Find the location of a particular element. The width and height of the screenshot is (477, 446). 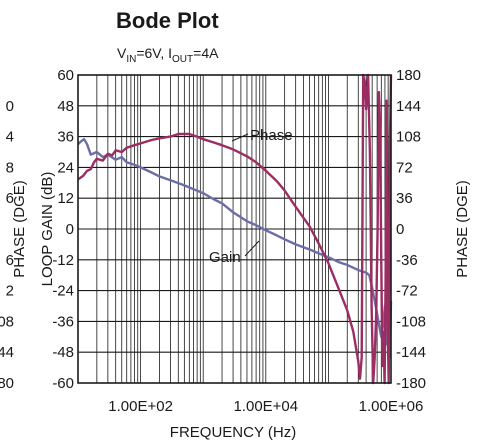

y-axis-label-left-ghost: PHASE (DGE) is located at coordinates (19, 229).